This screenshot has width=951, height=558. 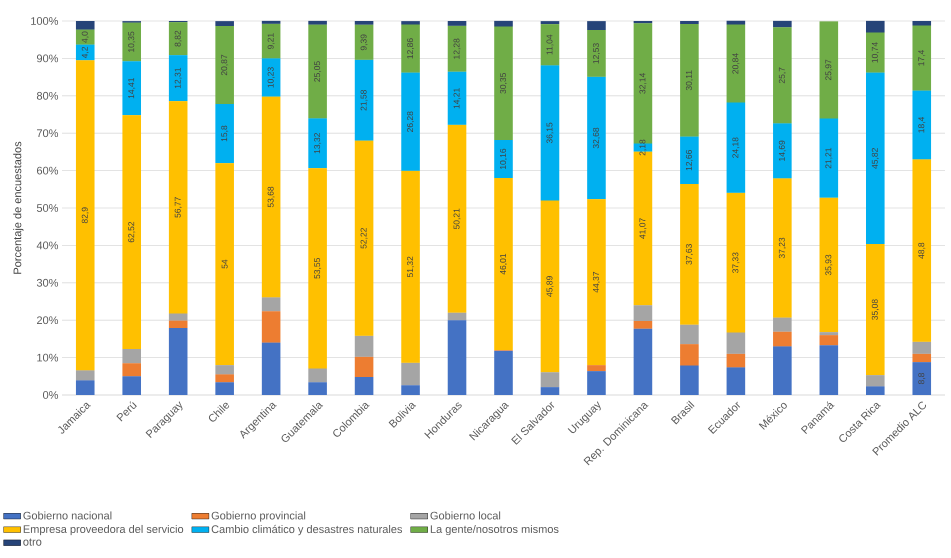 I want to click on data-label: 52,22, so click(x=364, y=238).